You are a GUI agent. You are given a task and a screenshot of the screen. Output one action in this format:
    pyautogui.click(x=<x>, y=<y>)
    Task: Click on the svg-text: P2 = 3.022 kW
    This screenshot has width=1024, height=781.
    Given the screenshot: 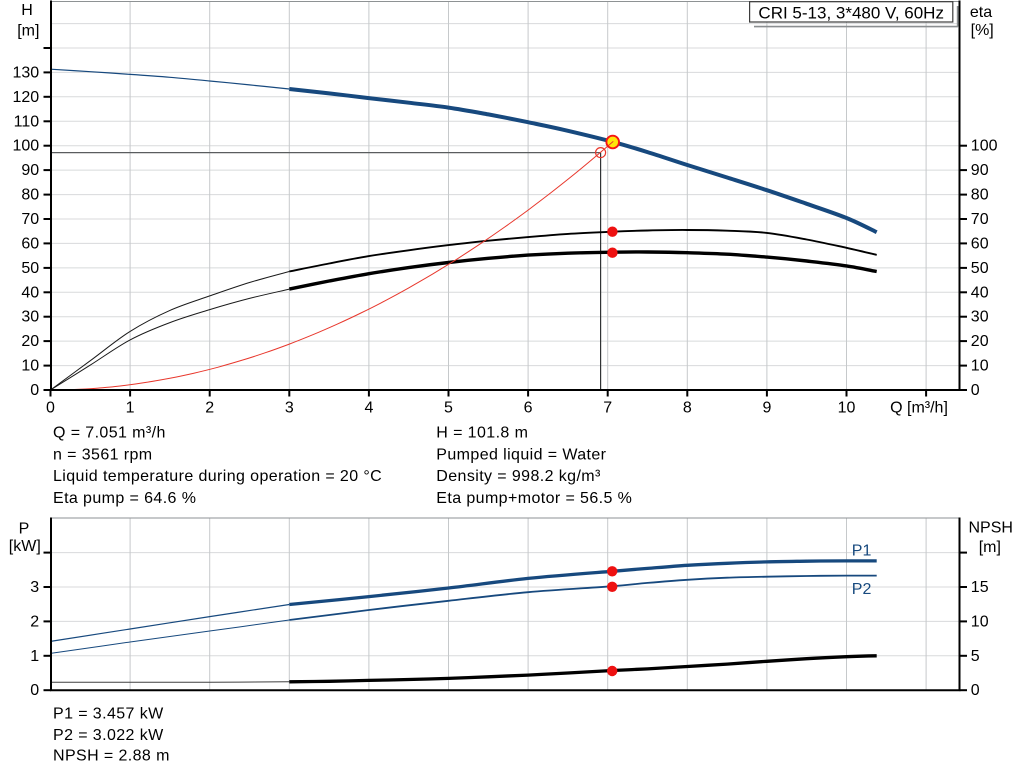 What is the action you would take?
    pyautogui.click(x=108, y=735)
    